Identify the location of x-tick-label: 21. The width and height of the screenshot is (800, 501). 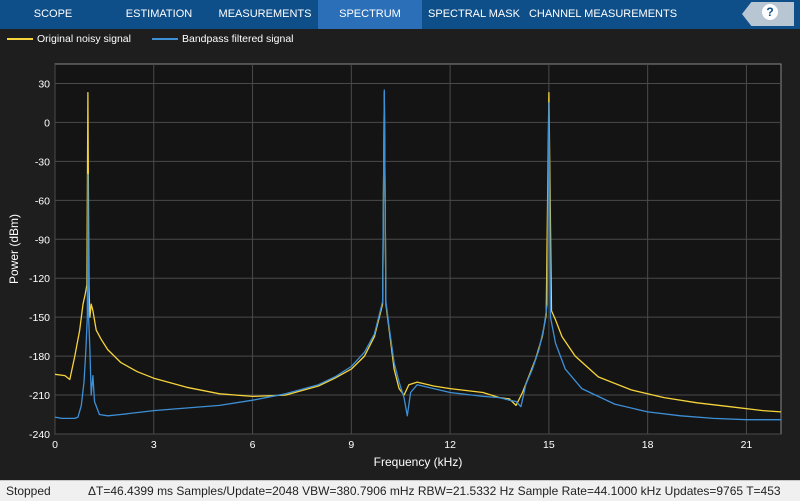
(747, 445).